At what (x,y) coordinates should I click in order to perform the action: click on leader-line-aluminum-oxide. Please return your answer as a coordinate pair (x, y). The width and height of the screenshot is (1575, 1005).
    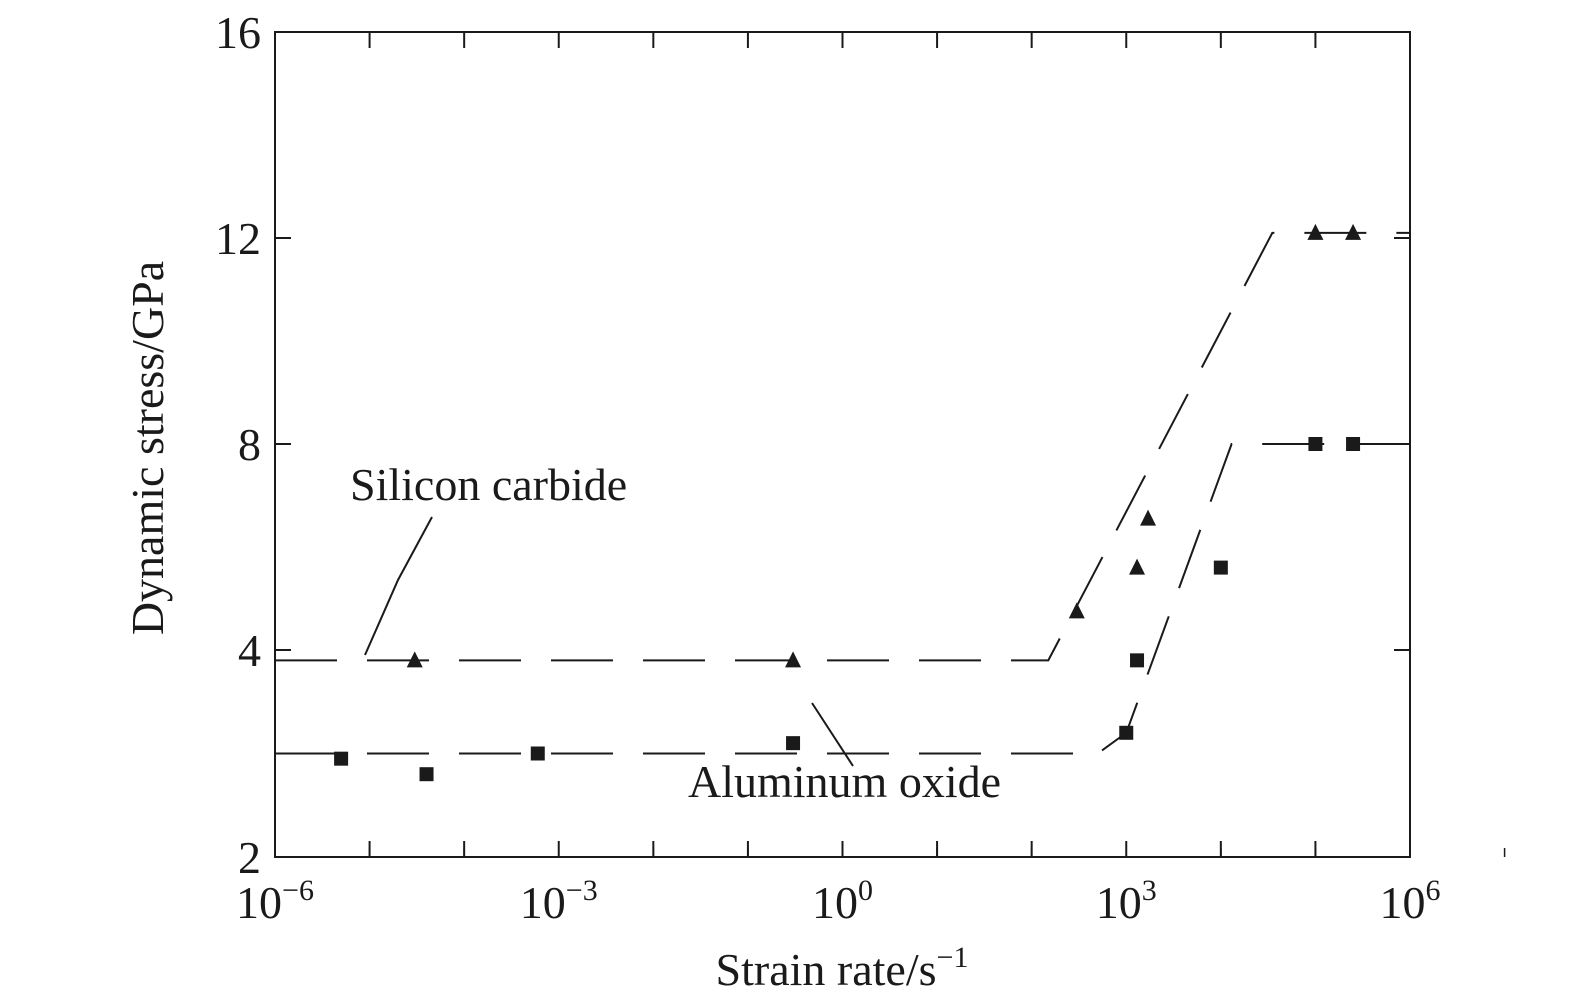
    Looking at the image, I should click on (832, 734).